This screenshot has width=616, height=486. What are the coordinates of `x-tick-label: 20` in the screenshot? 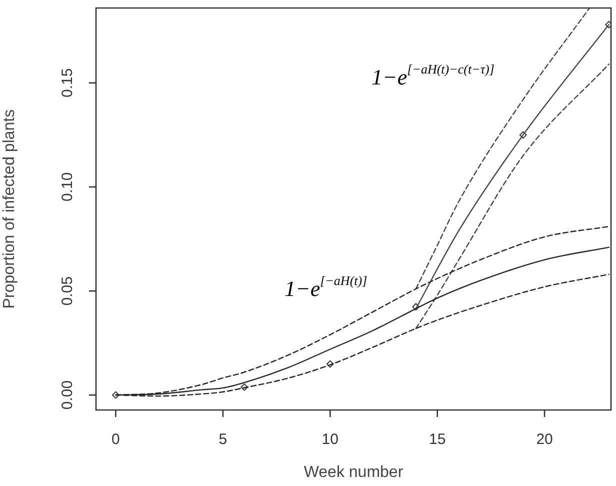 It's located at (544, 439).